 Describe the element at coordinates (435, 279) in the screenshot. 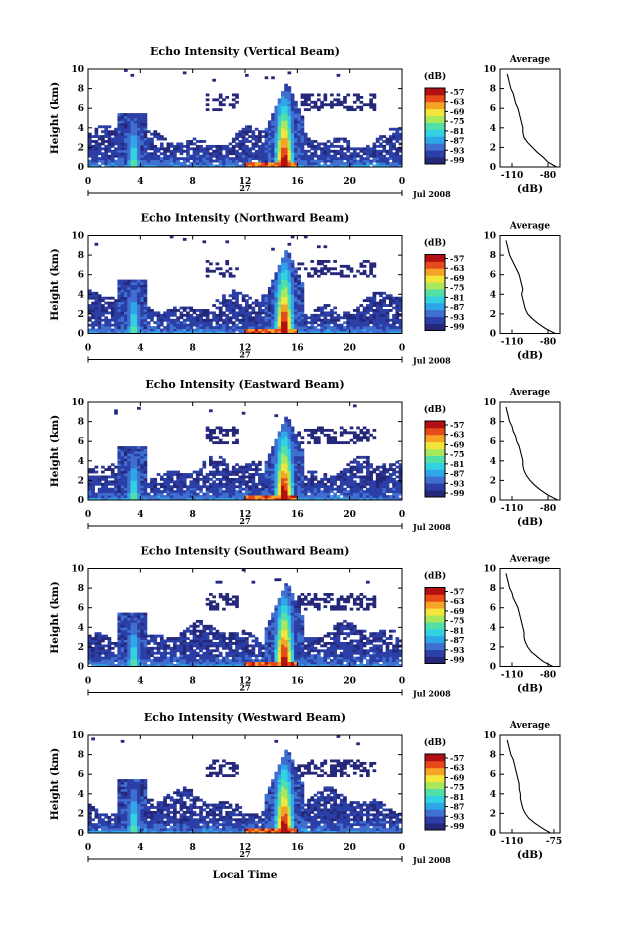

I see `colorbar-swatch` at that location.